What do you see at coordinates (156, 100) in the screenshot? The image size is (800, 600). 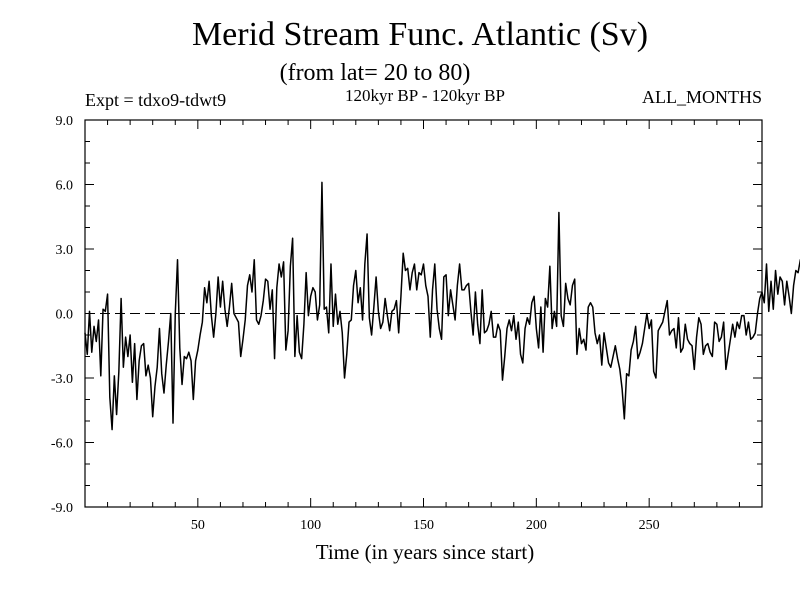 I see `experiment-label: Expt = tdxo9-tdwt9` at bounding box center [156, 100].